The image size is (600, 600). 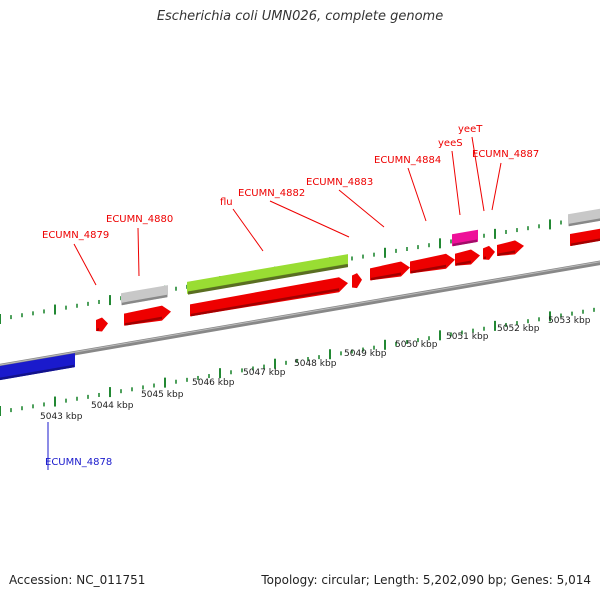 What do you see at coordinates (386, 276) in the screenshot?
I see `feature-ecumn-4883-shade` at bounding box center [386, 276].